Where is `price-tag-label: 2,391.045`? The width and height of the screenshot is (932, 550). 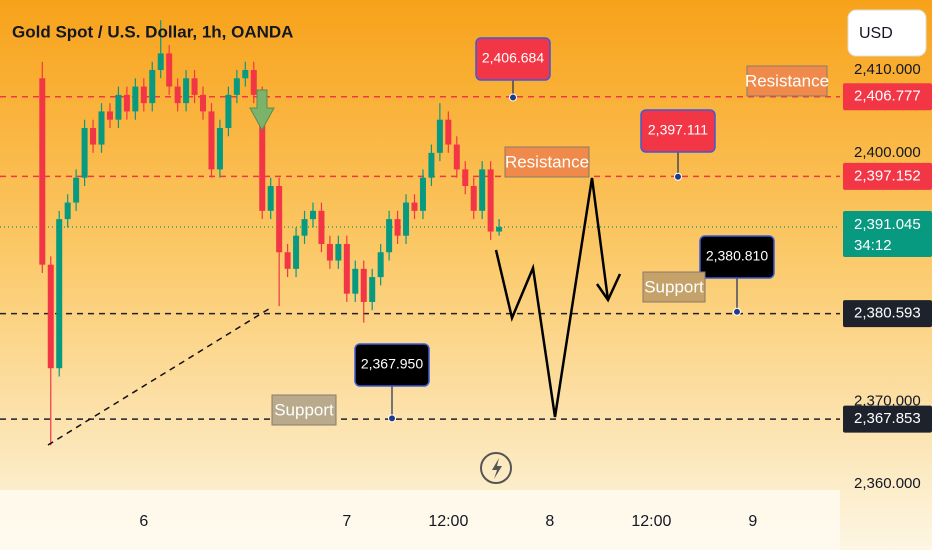 price-tag-label: 2,391.045 is located at coordinates (887, 224).